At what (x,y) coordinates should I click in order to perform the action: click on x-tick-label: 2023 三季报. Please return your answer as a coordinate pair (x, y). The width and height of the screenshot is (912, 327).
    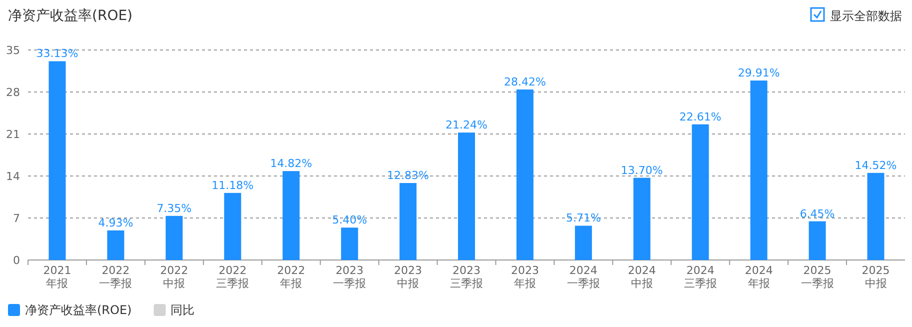
    Looking at the image, I should click on (466, 277).